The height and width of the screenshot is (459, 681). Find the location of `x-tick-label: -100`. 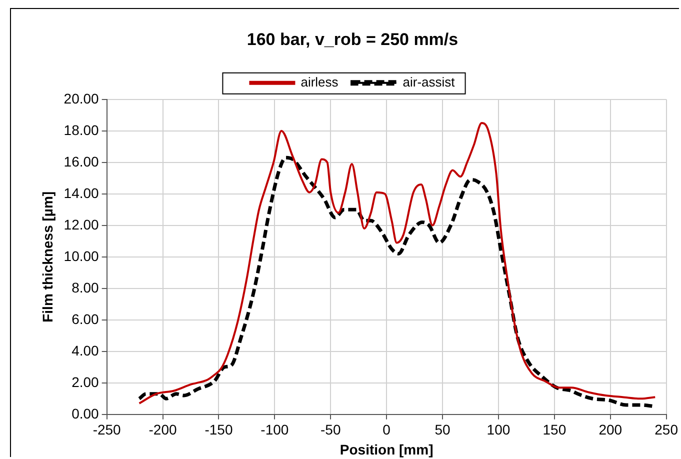

x-tick-label: -100 is located at coordinates (274, 430).